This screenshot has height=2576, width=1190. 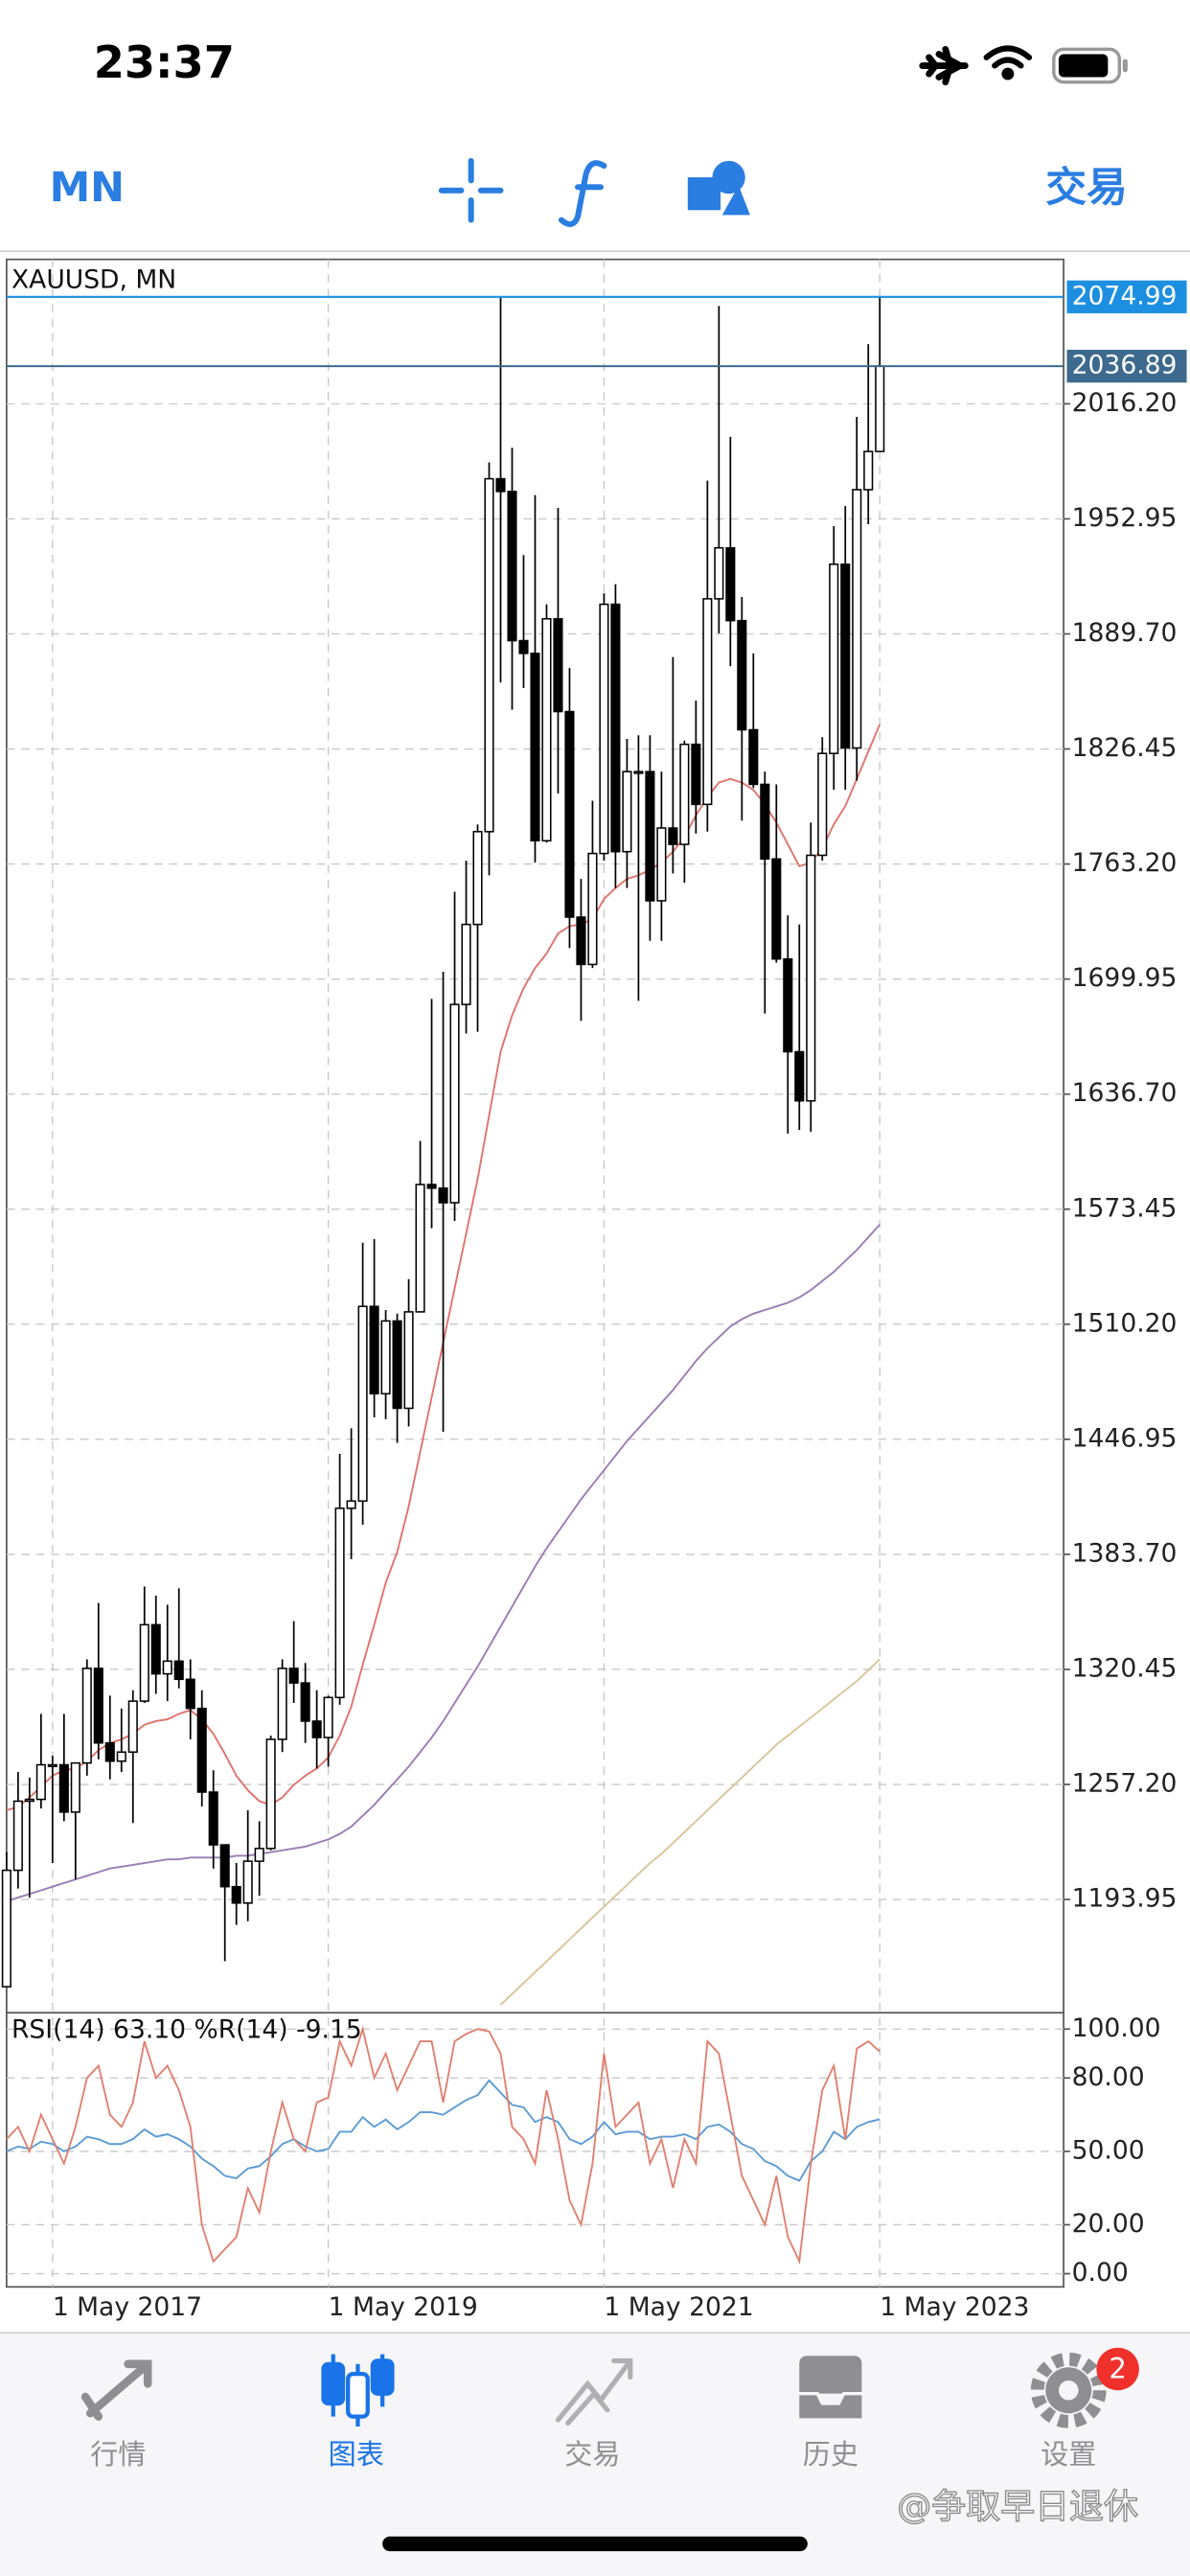 I want to click on y-tick-label: 2016.20, so click(x=1125, y=403).